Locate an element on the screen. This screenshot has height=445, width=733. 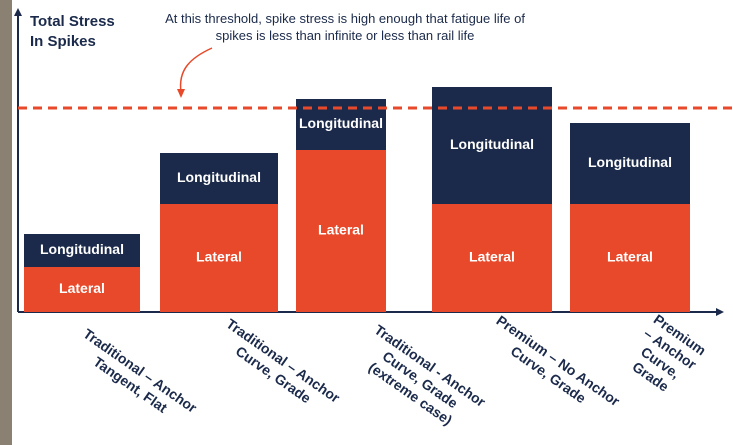
annotation-arrowhead is located at coordinates (181, 93).